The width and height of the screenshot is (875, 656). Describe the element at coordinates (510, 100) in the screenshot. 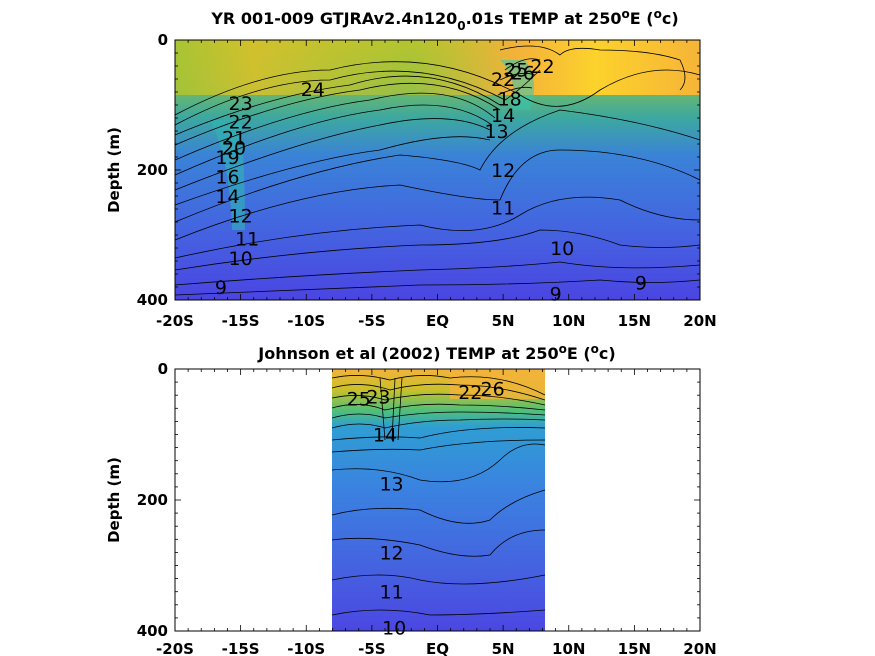

I see `contour-label: 18` at that location.